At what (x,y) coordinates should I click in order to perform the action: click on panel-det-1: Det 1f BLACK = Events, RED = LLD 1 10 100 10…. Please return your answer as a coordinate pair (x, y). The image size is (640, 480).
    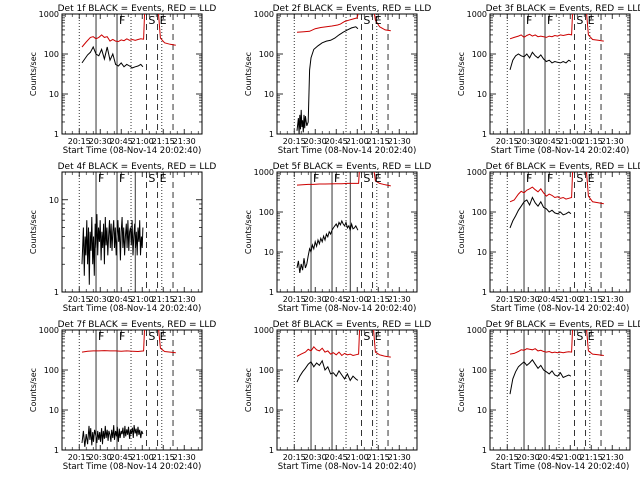
    Looking at the image, I should click on (122, 80).